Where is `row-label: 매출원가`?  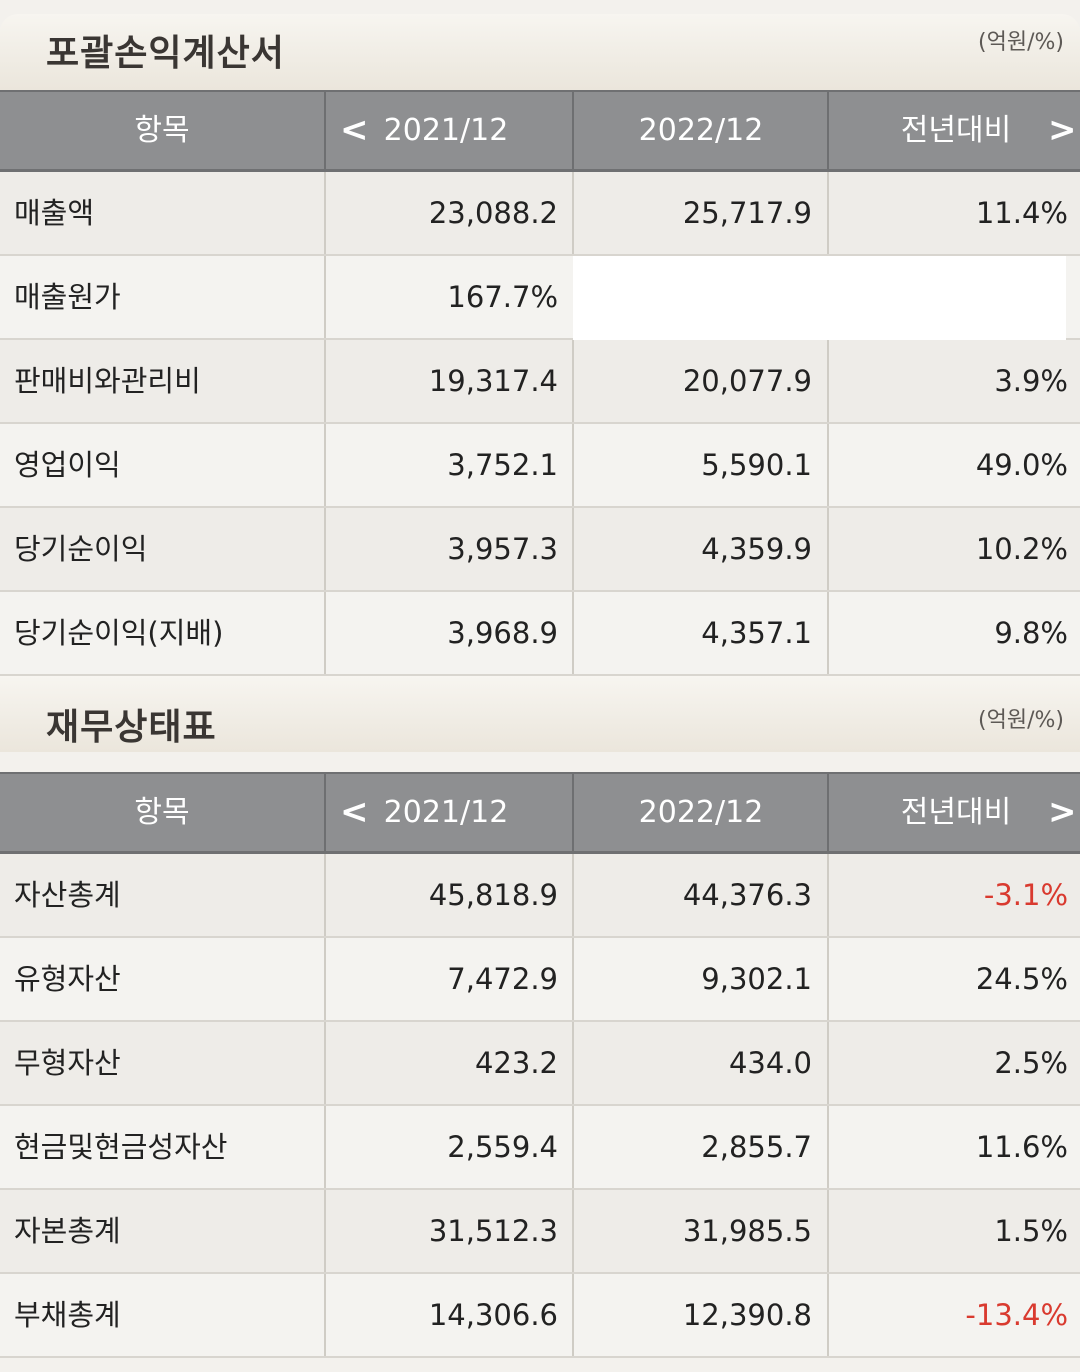
row-label: 매출원가 is located at coordinates (67, 297).